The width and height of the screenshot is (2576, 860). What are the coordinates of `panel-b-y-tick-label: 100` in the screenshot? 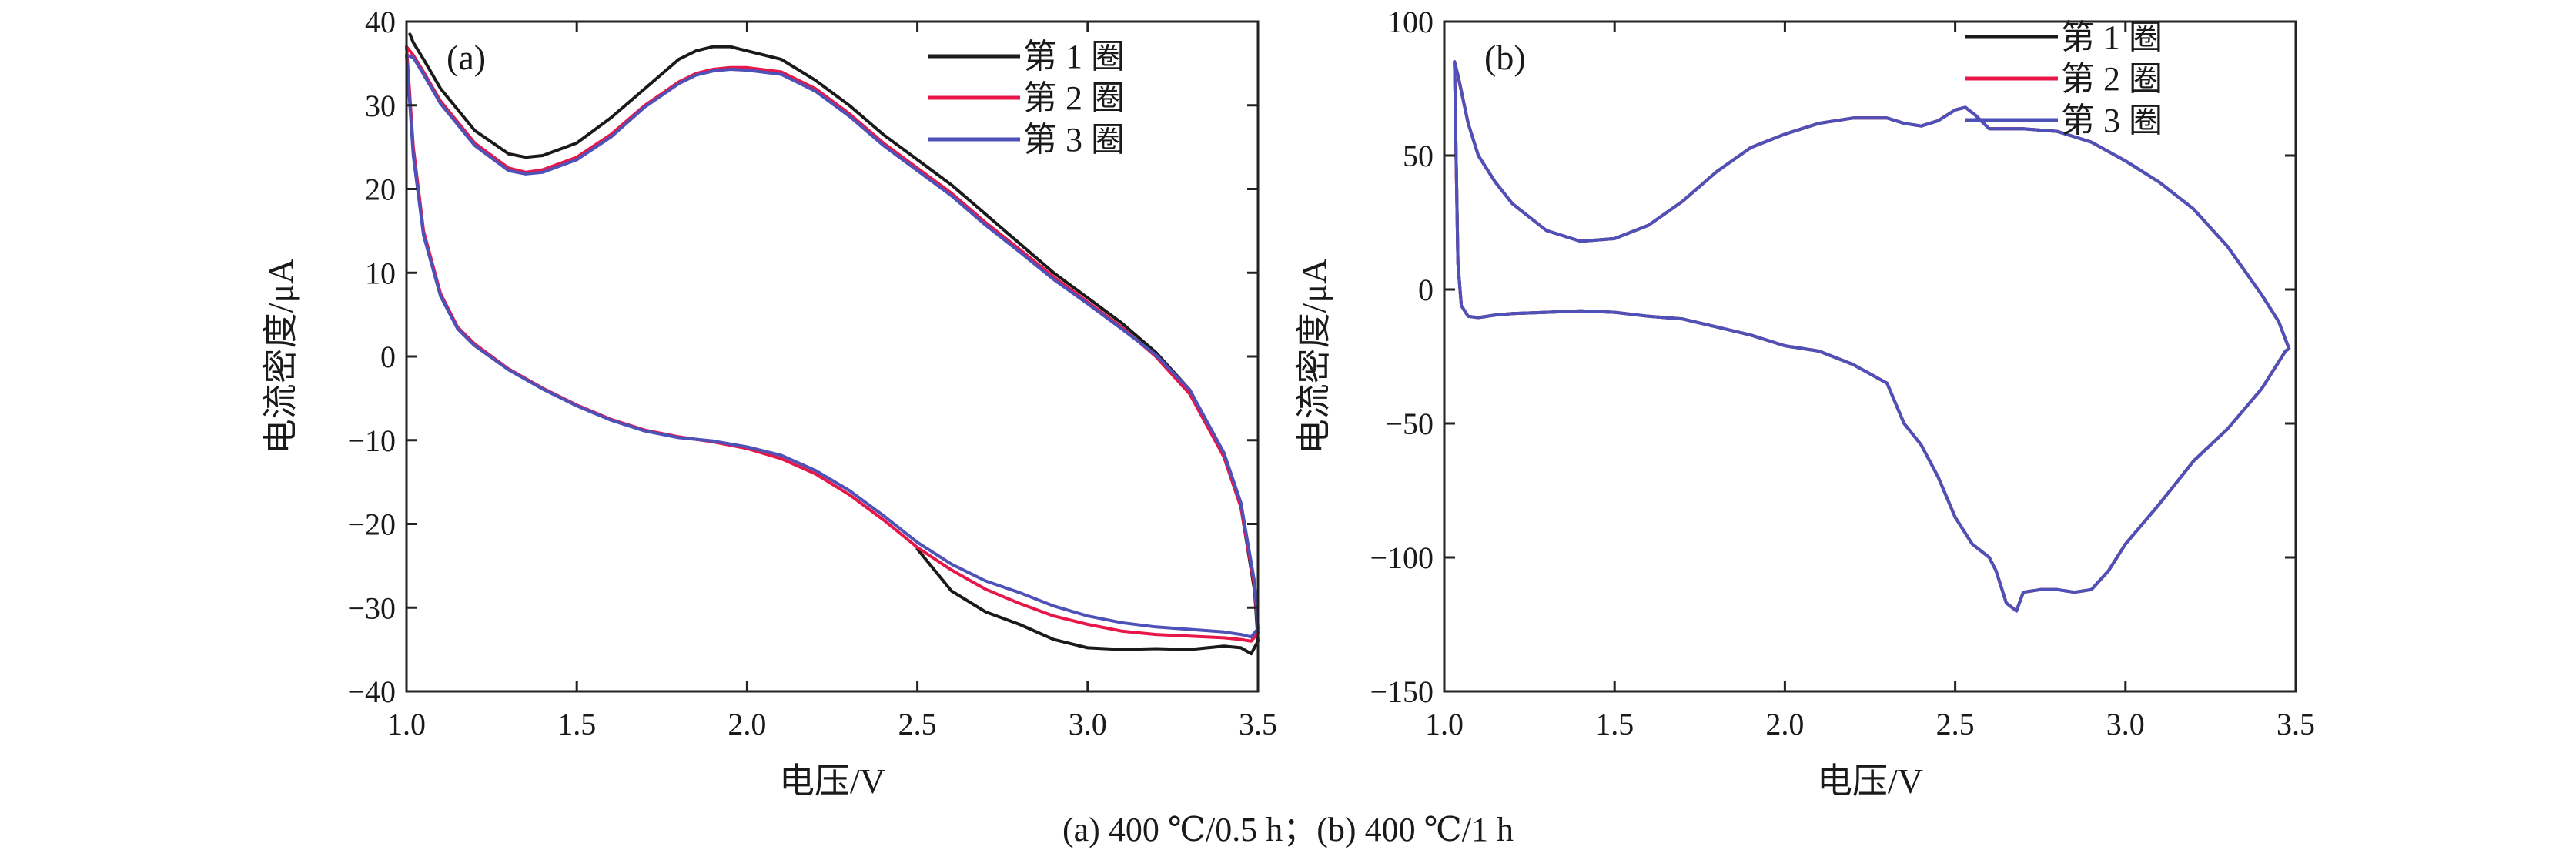 It's located at (1410, 22).